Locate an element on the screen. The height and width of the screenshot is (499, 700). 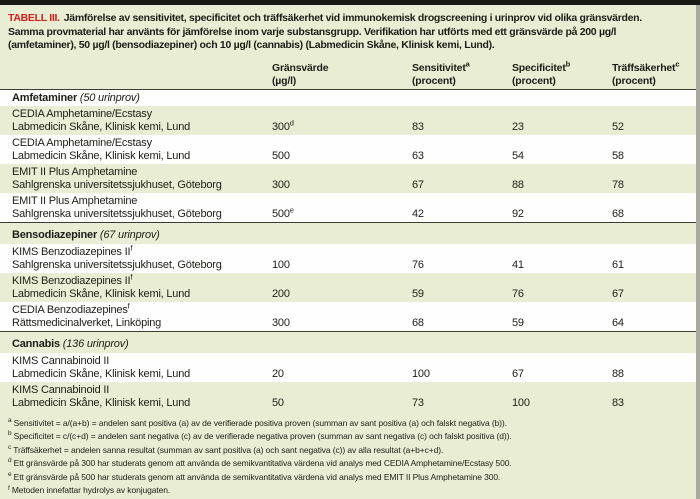
col-gransvarde-unit: (µg/l) is located at coordinates (284, 80).